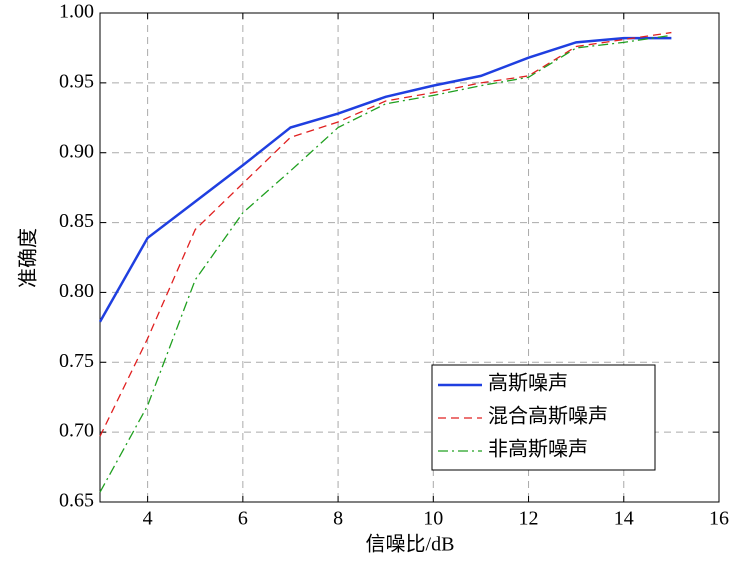  Describe the element at coordinates (76, 81) in the screenshot. I see `y-tick-label: 0.95` at that location.